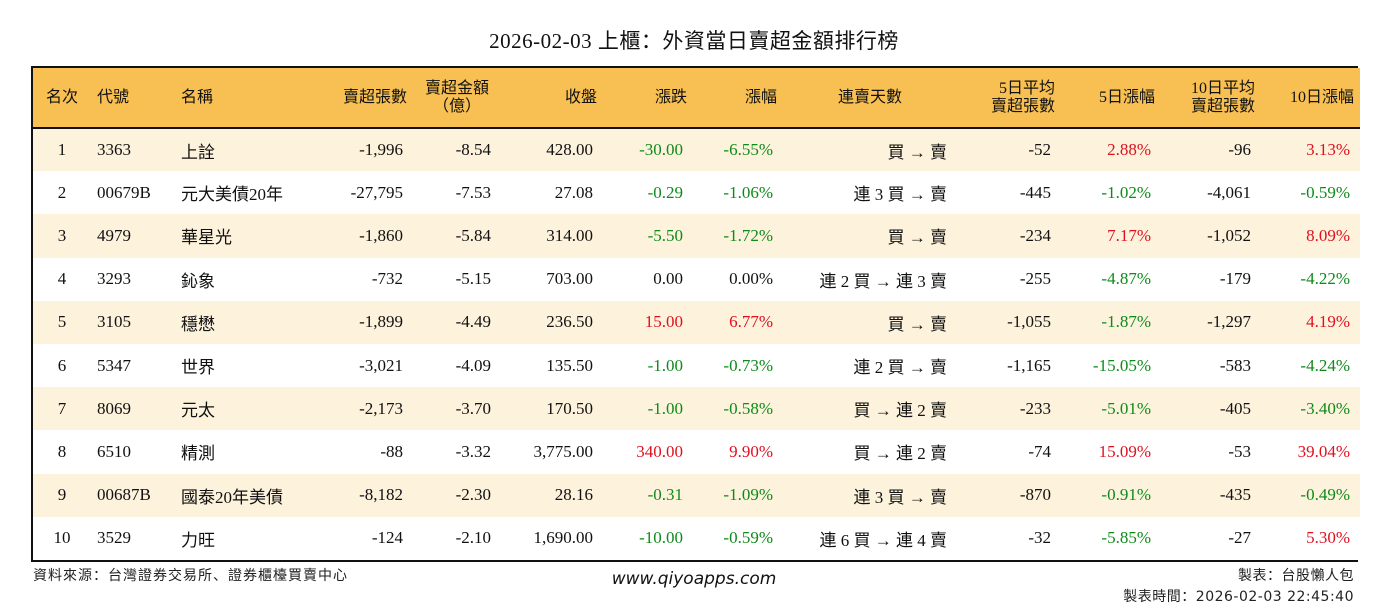  What do you see at coordinates (198, 281) in the screenshot?
I see `cell-name: 鈊象` at bounding box center [198, 281].